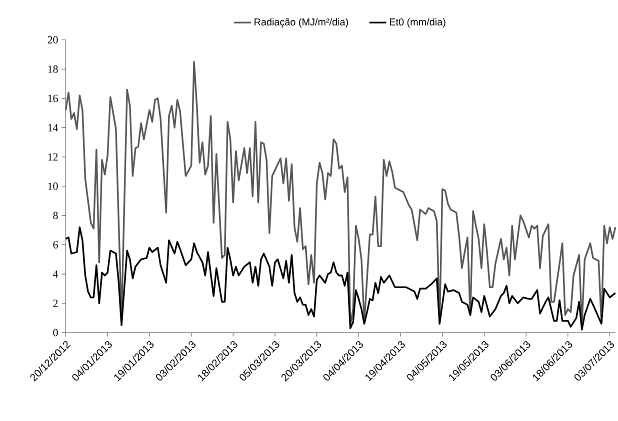 The image size is (618, 421). I want to click on y-tick-label: 6, so click(55, 244).